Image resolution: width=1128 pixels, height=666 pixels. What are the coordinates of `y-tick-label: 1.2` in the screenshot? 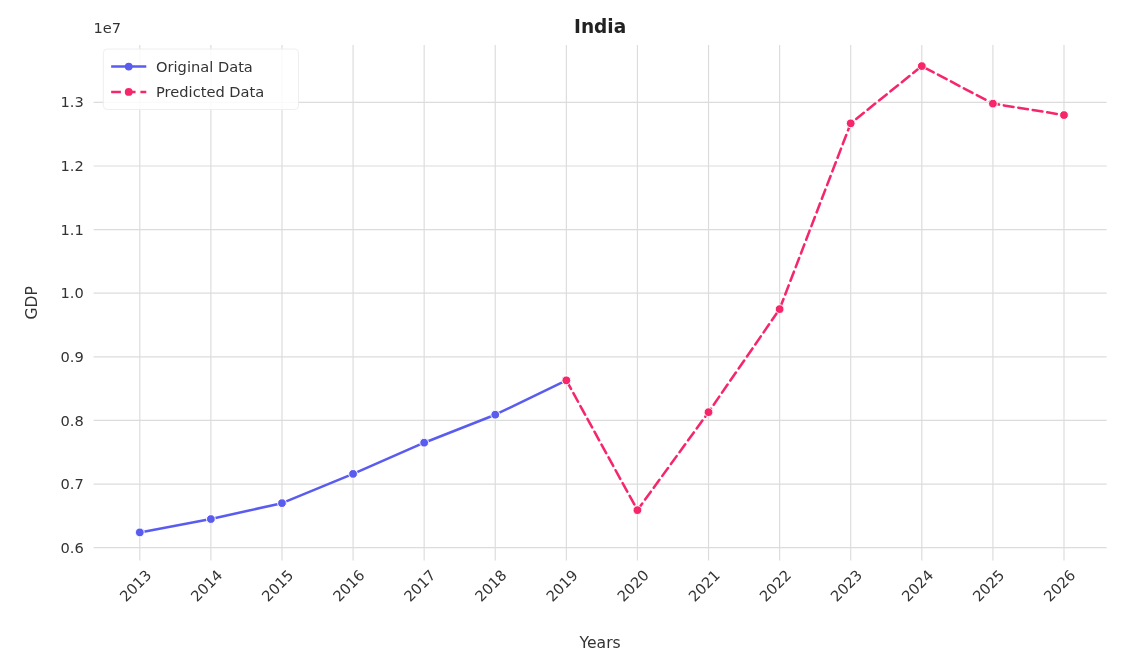 It's located at (72, 166).